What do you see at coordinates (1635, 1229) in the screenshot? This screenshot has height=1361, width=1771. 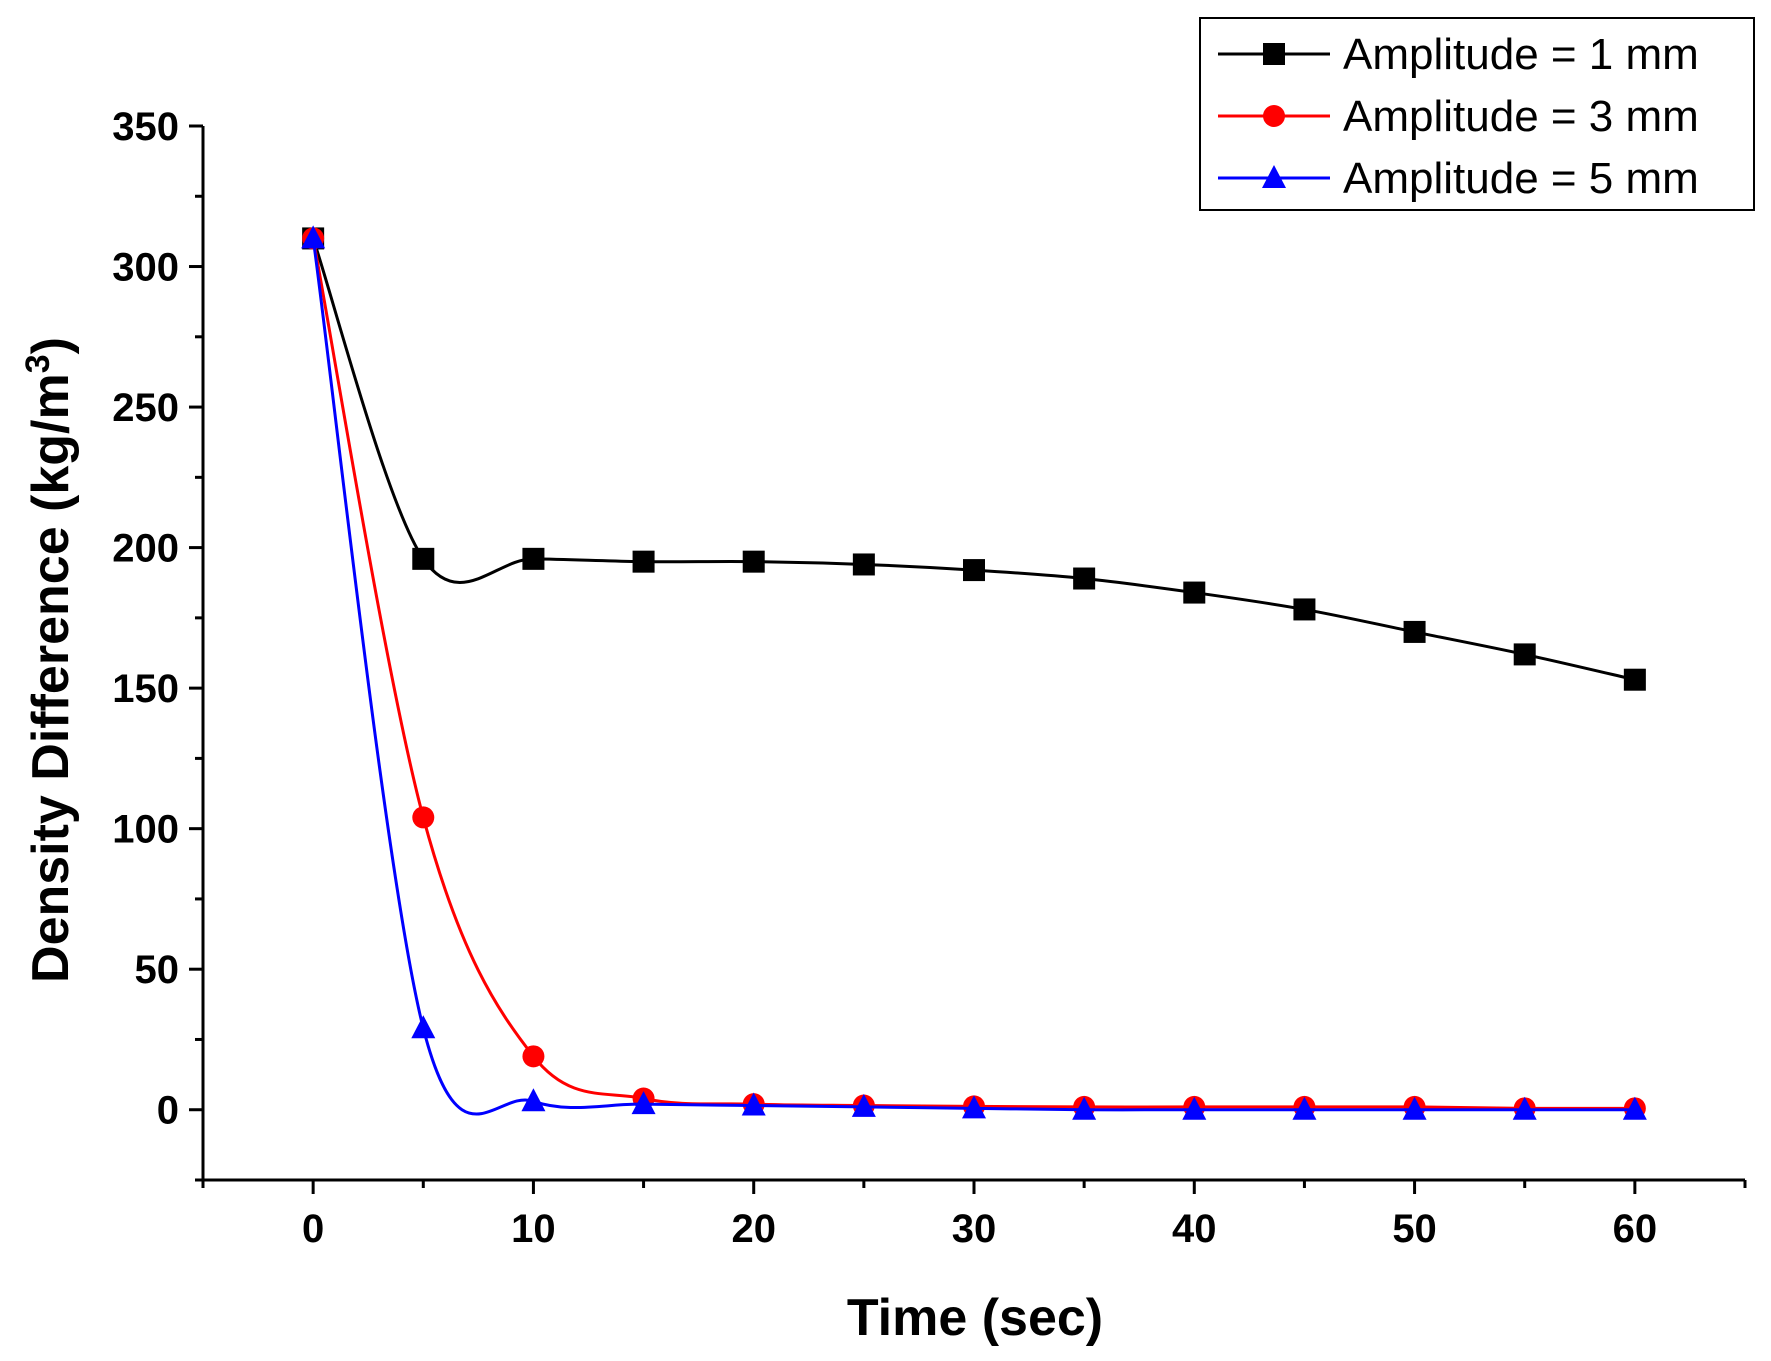 I see `x-tick-label: 60` at bounding box center [1635, 1229].